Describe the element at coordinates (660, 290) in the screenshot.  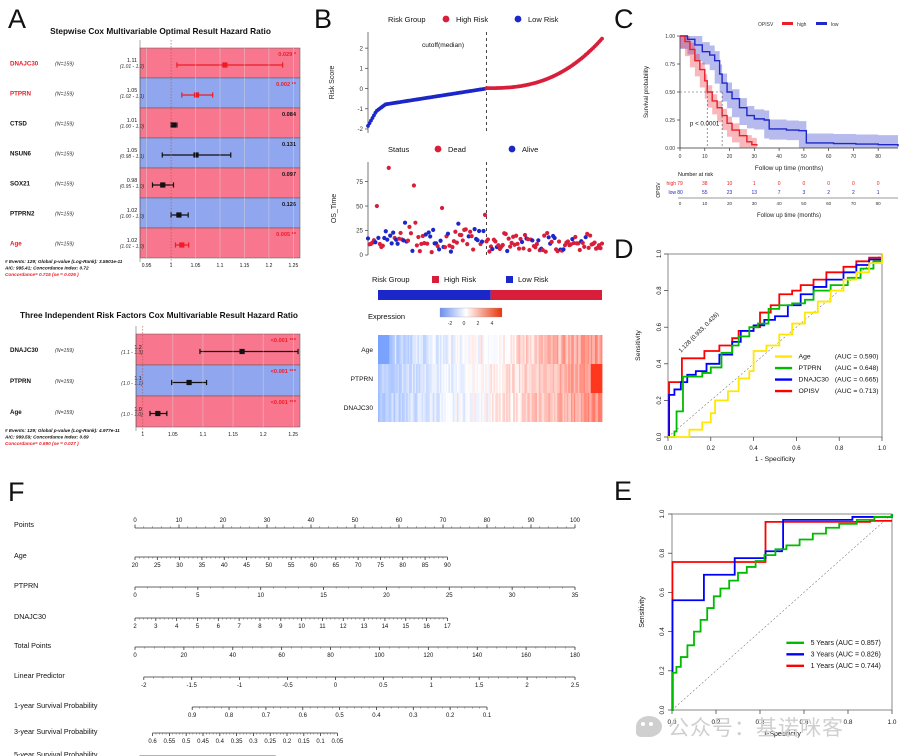
I see `svg-text: 0.8` at that location.